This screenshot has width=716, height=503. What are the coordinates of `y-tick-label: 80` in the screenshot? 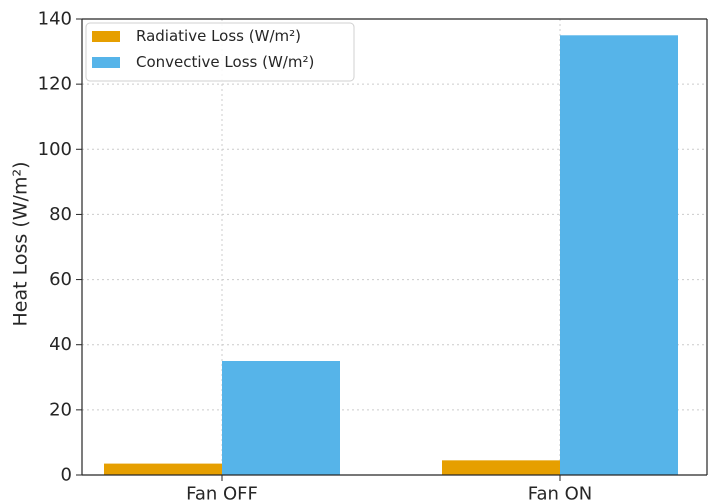 It's located at (60, 214).